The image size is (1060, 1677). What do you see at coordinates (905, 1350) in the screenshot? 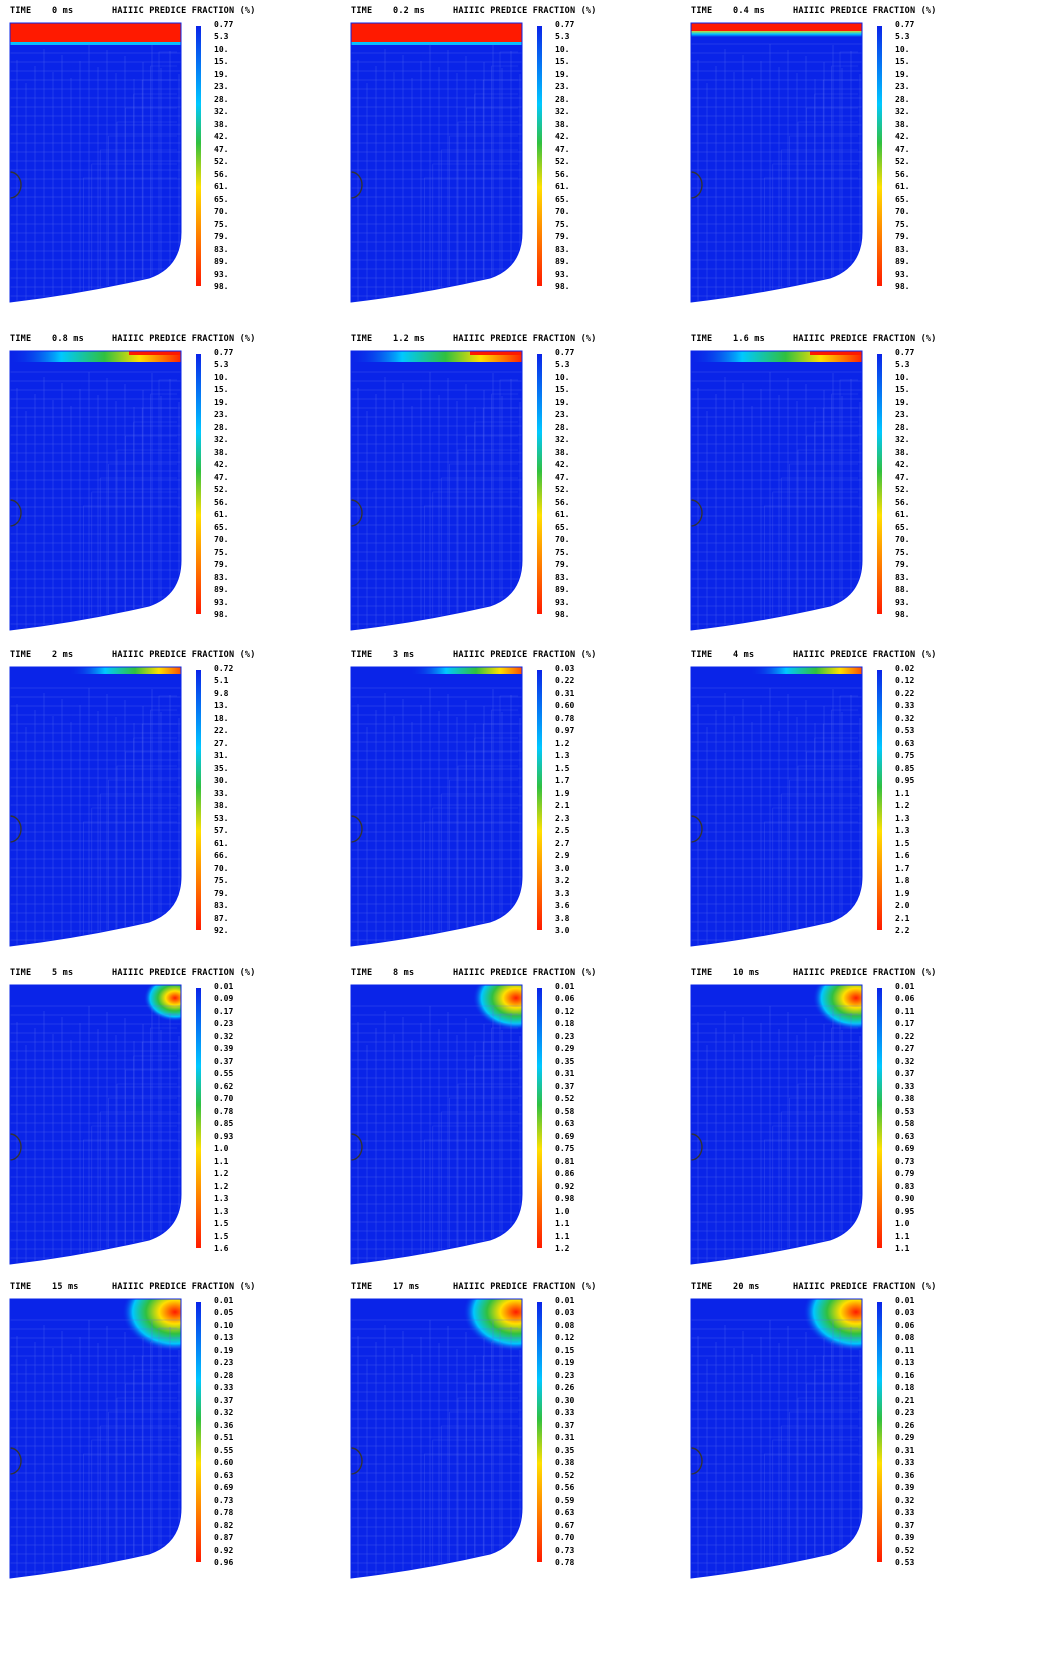
I see `colorbar-tick-label: 0.11` at bounding box center [905, 1350].